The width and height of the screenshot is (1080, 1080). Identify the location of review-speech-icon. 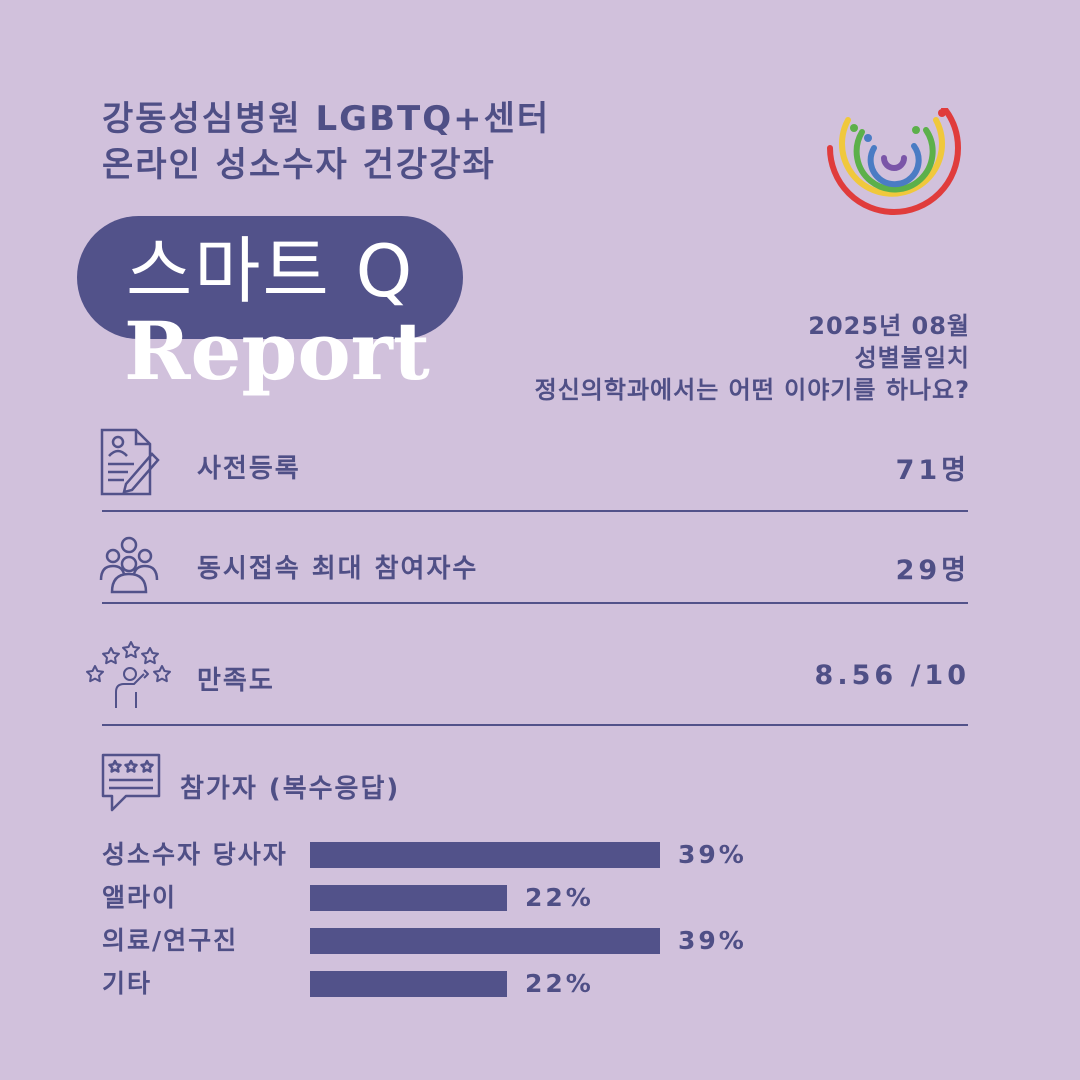
(131, 782).